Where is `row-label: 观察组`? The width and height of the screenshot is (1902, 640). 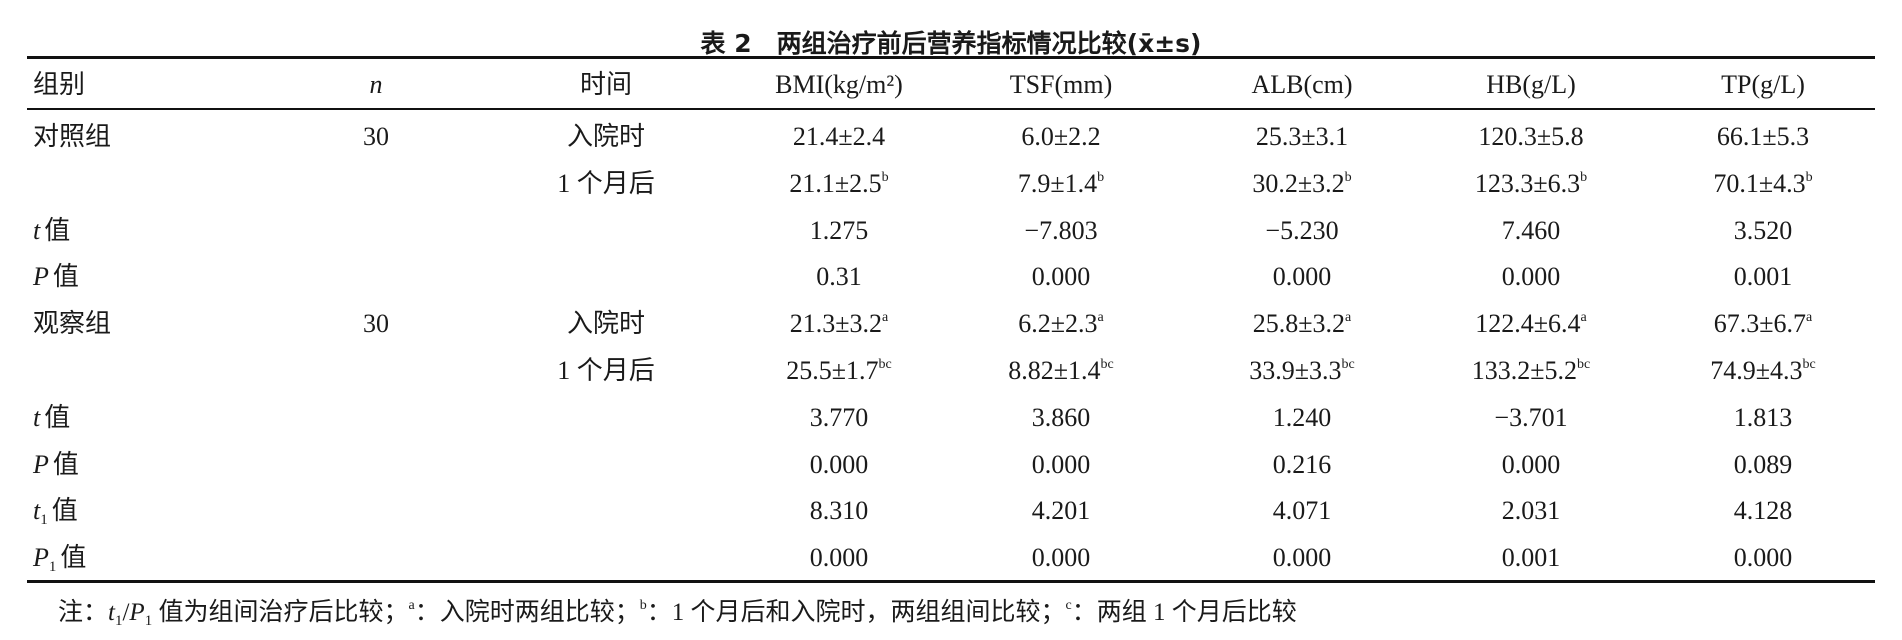 row-label: 观察组 is located at coordinates (72, 324).